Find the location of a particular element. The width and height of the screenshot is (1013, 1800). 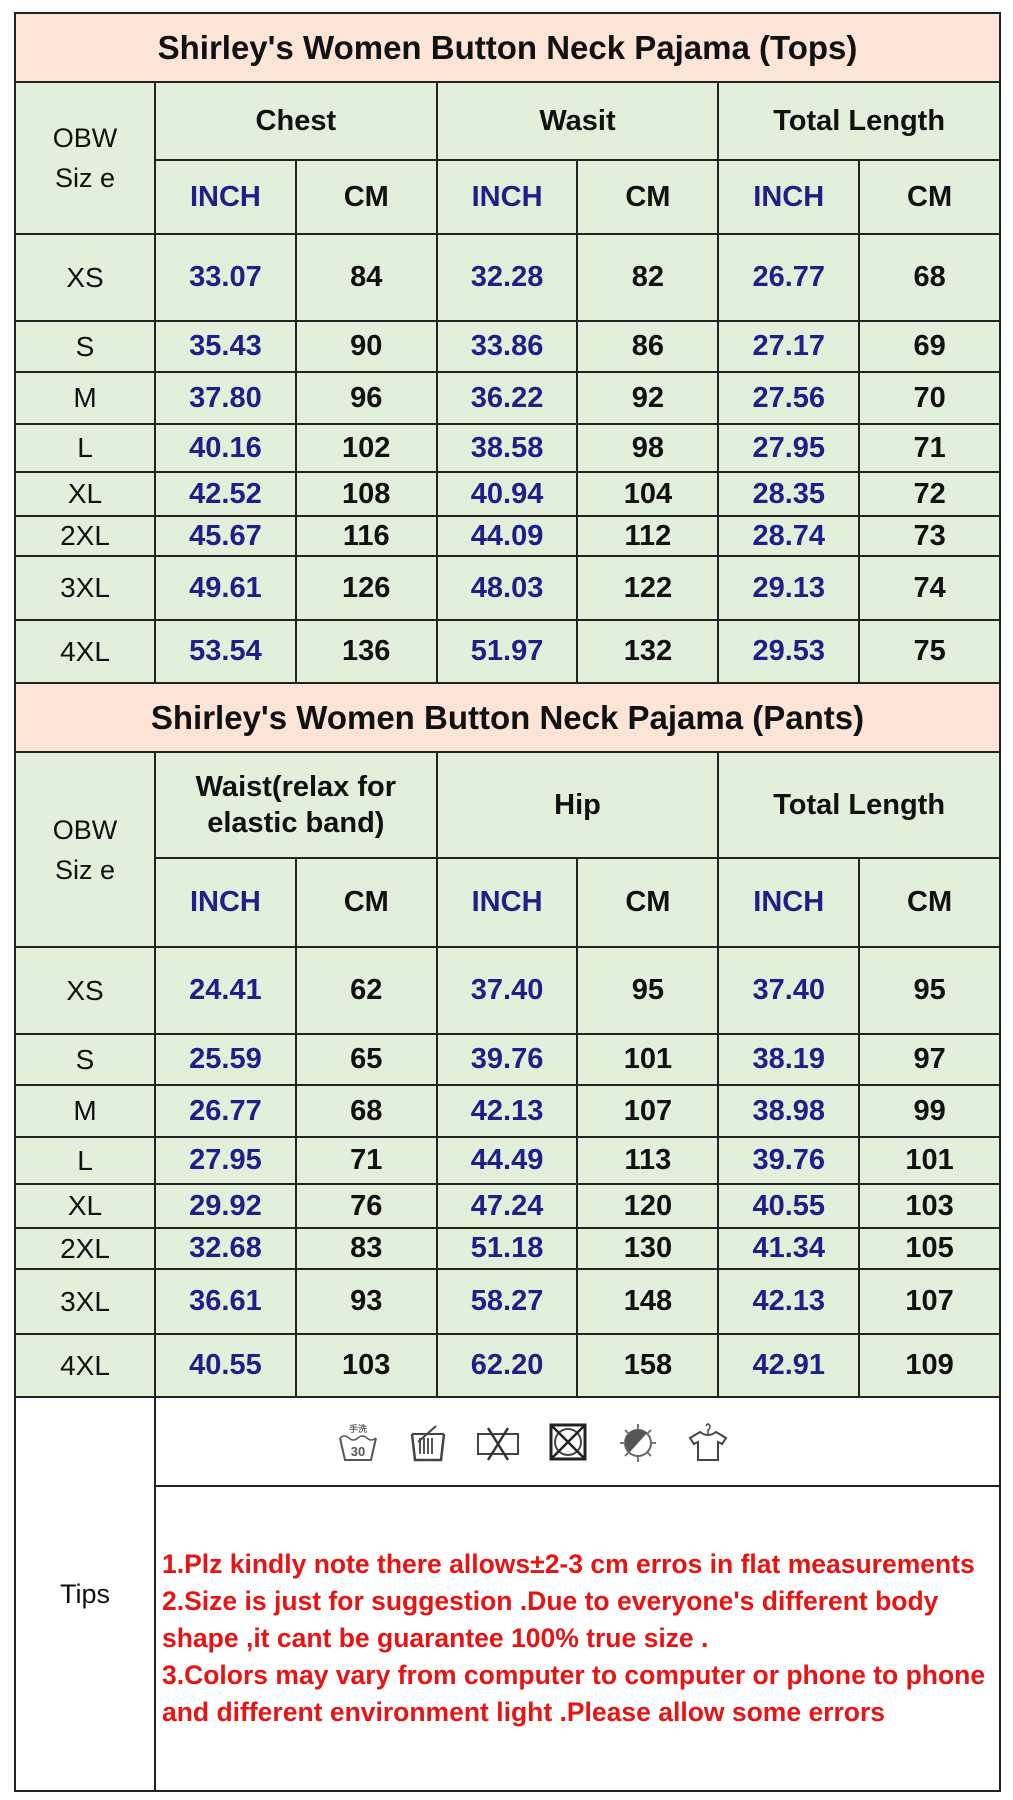

measure-cell: 109 is located at coordinates (929, 1365).